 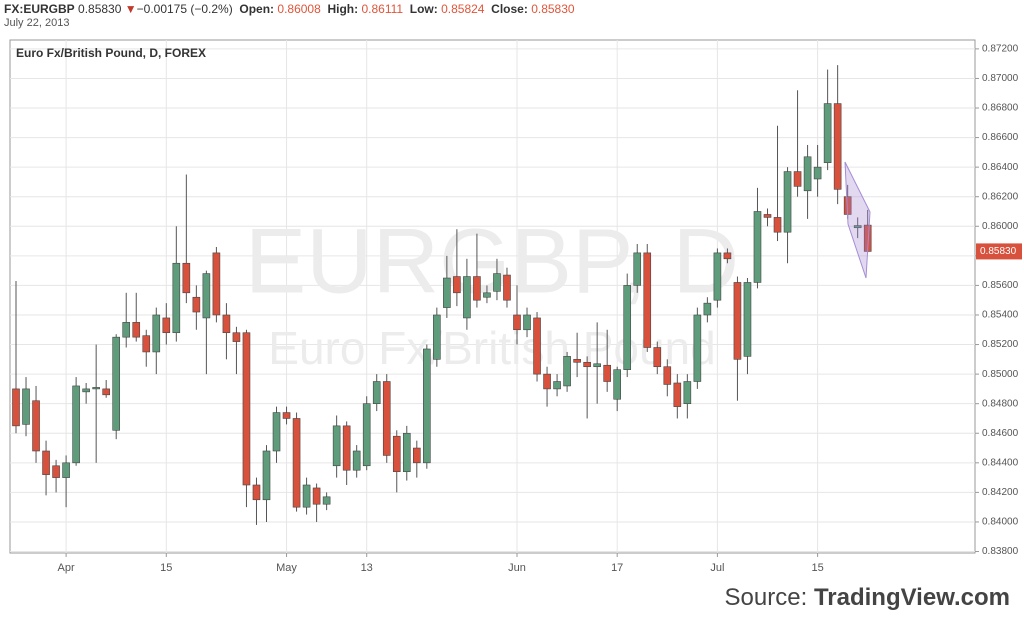 What do you see at coordinates (717, 568) in the screenshot?
I see `x-tick-label: Jul` at bounding box center [717, 568].